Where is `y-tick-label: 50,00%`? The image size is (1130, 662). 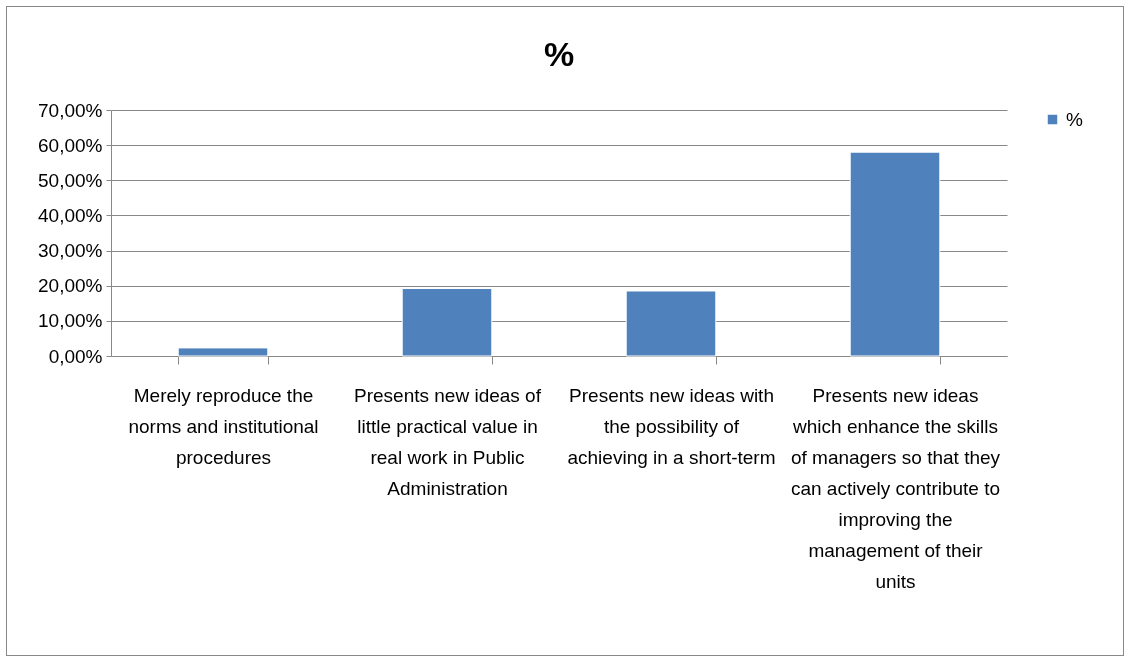
y-tick-label: 50,00% is located at coordinates (70, 180).